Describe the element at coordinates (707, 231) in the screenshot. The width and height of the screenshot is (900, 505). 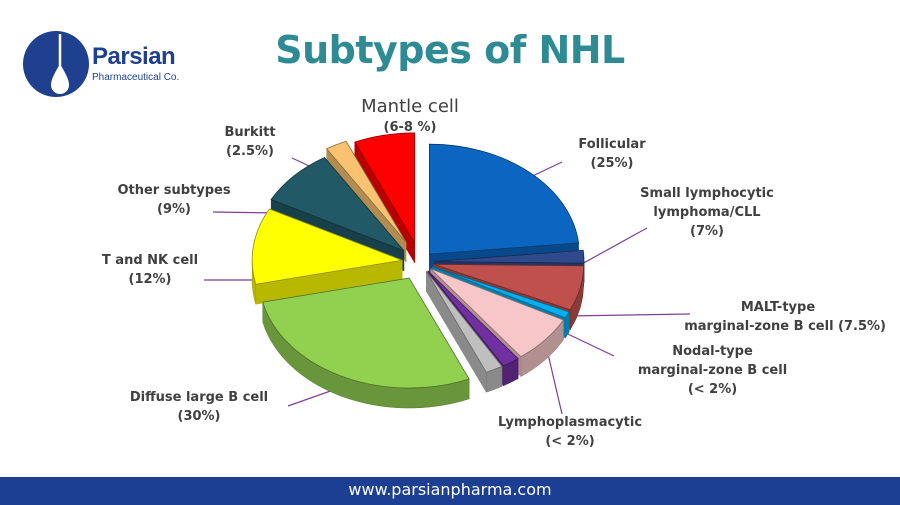
I see `label-cll-value: (7%)` at that location.